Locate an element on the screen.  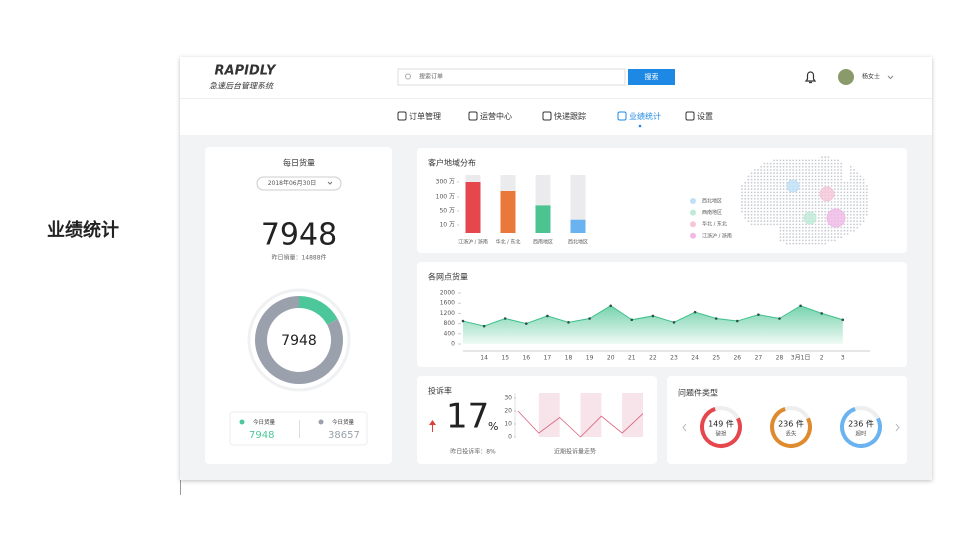
date-picker is located at coordinates (299, 183).